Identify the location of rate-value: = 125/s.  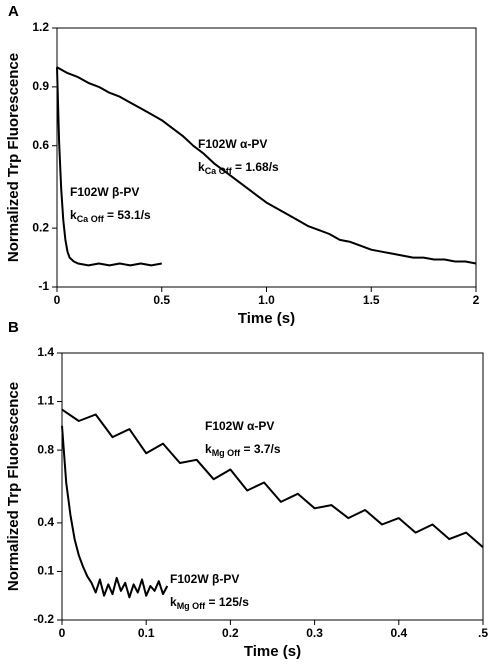
(227, 602).